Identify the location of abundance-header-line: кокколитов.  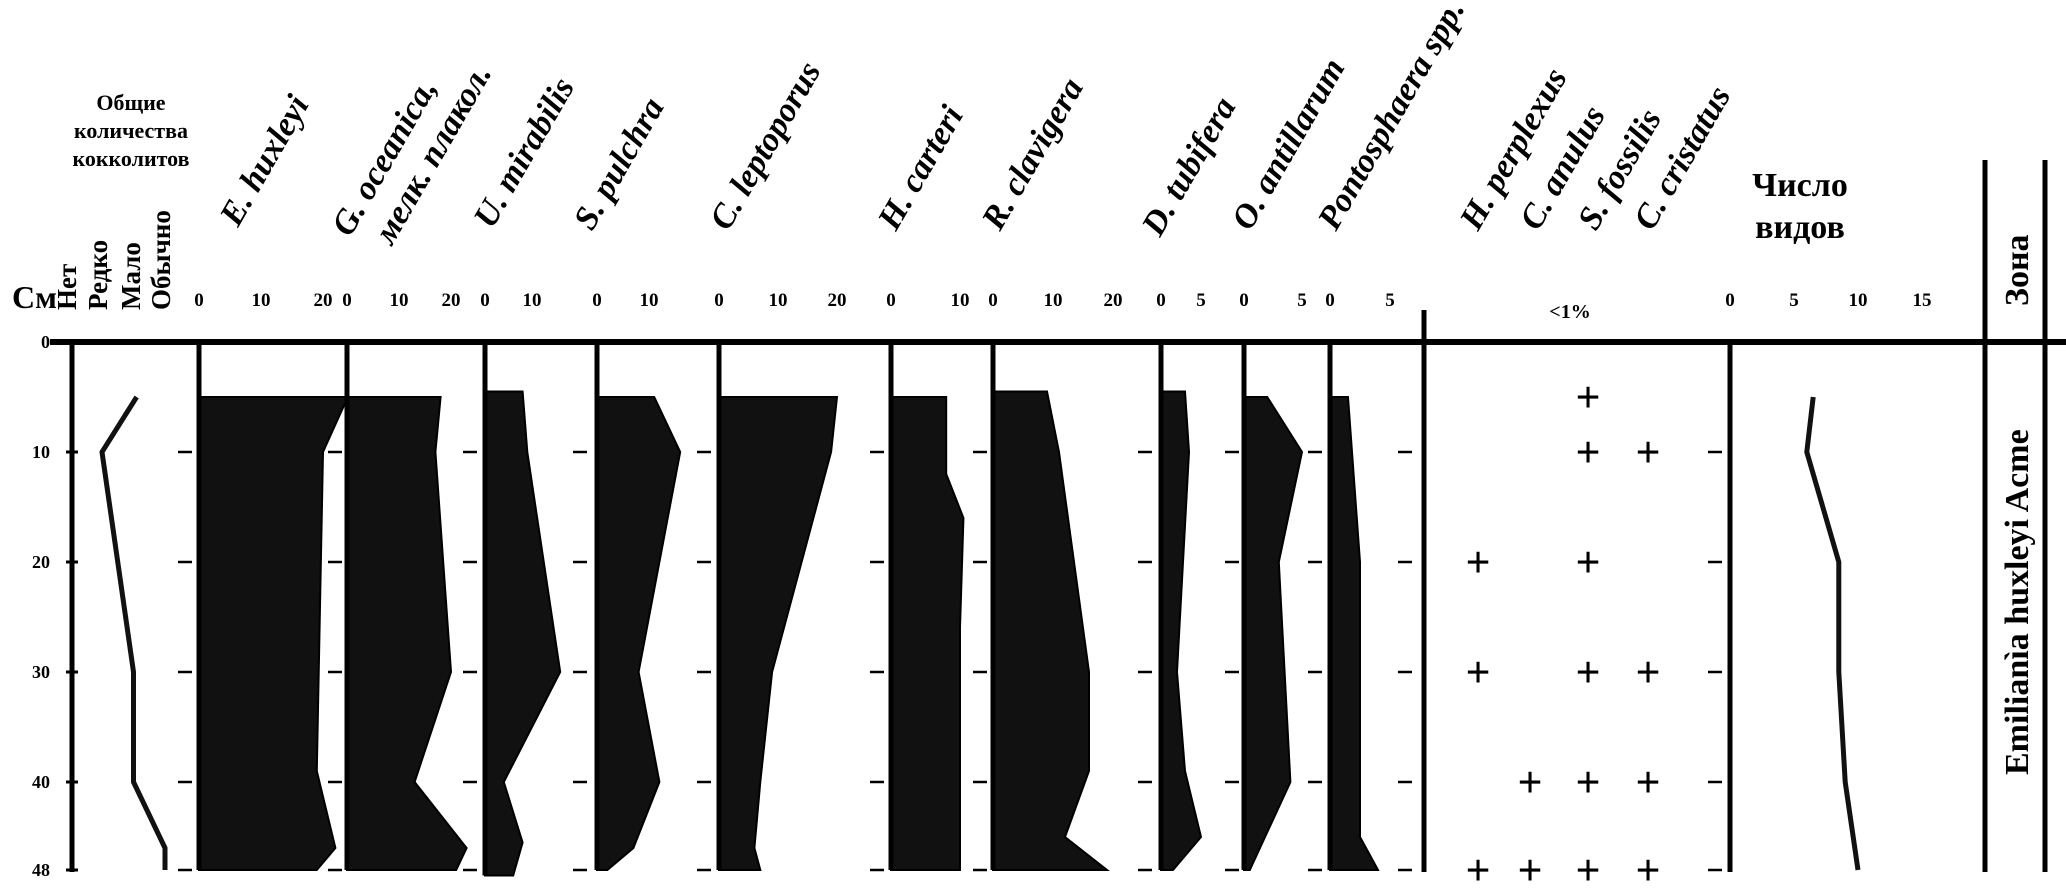
(130, 158).